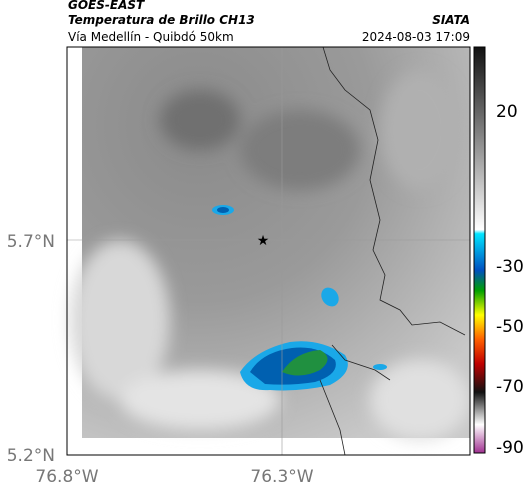 The height and width of the screenshot is (491, 526). I want to click on lat-tick-label: 5.2°N, so click(31, 456).